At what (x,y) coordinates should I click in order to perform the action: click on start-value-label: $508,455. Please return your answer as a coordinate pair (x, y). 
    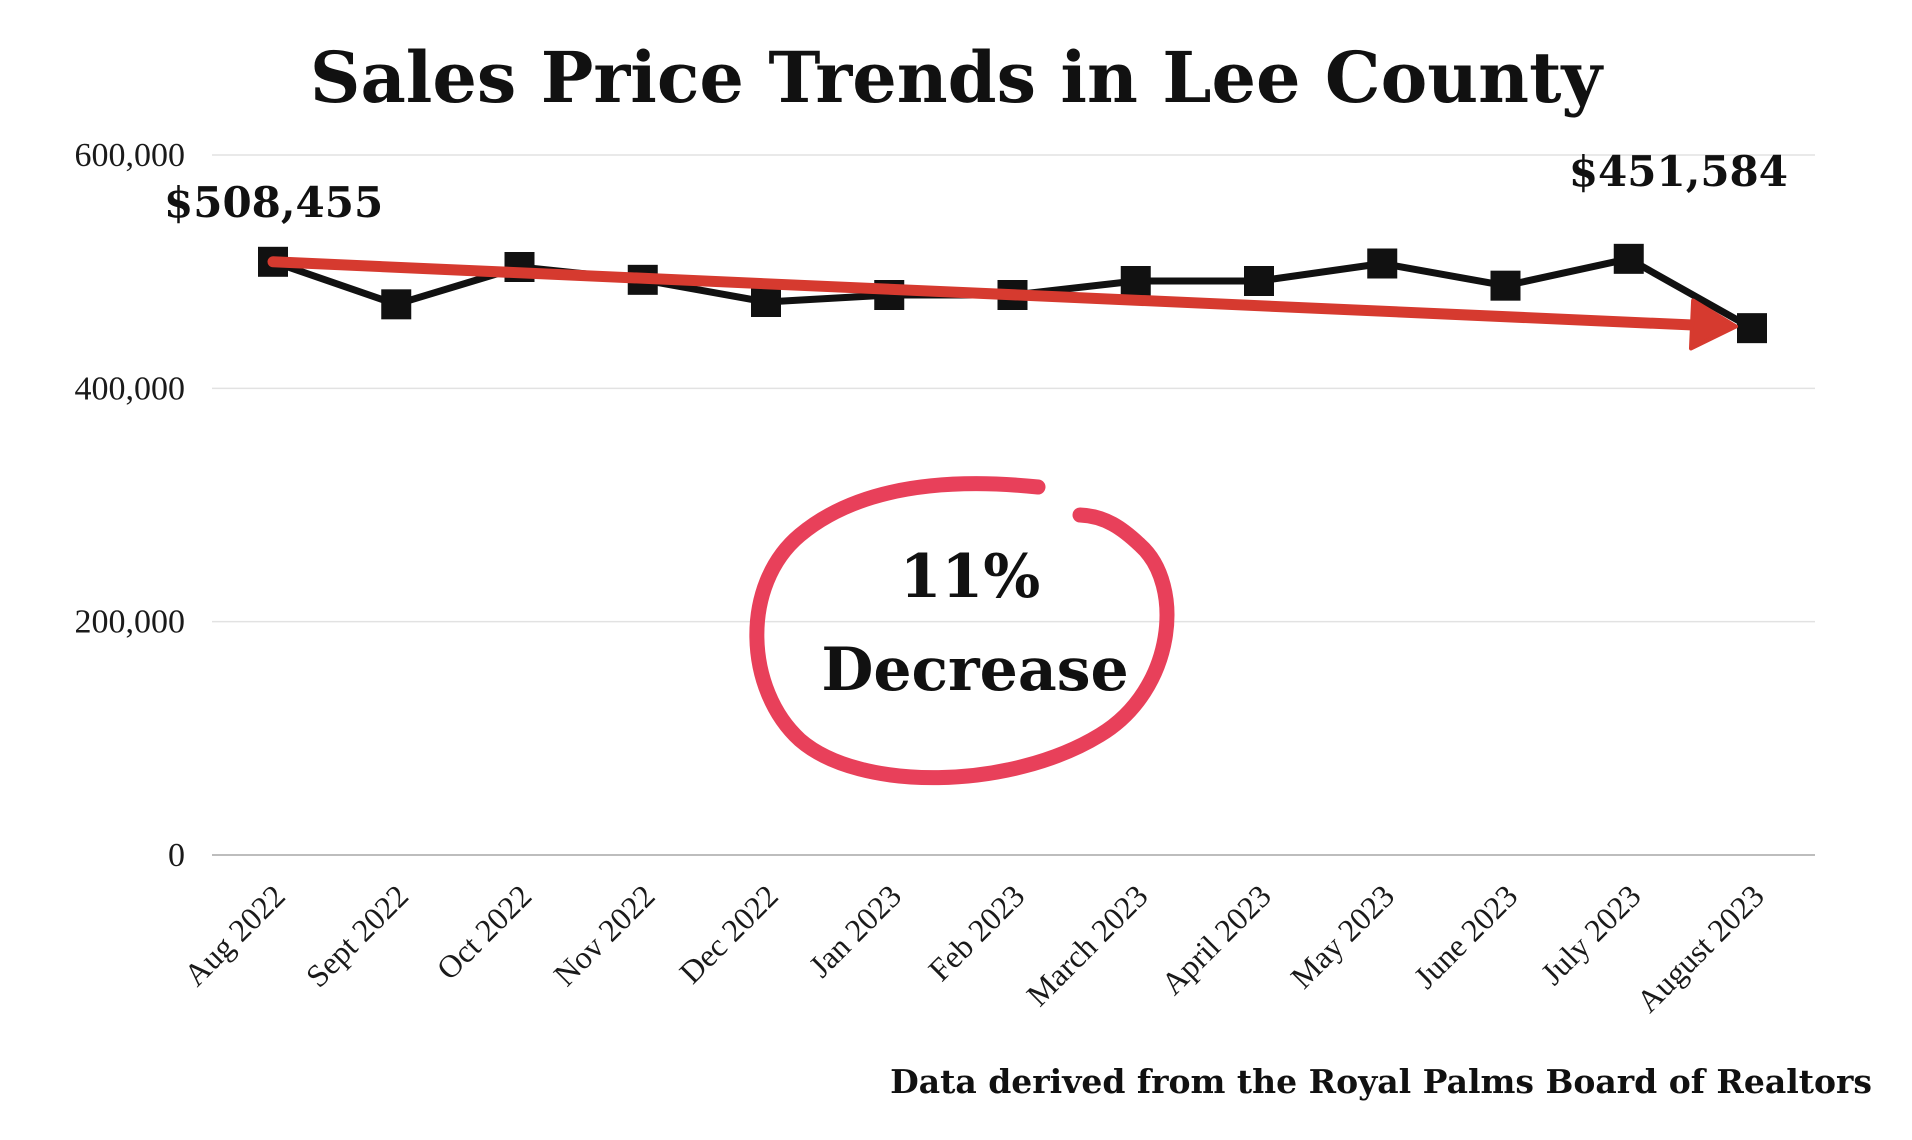
    Looking at the image, I should click on (273, 202).